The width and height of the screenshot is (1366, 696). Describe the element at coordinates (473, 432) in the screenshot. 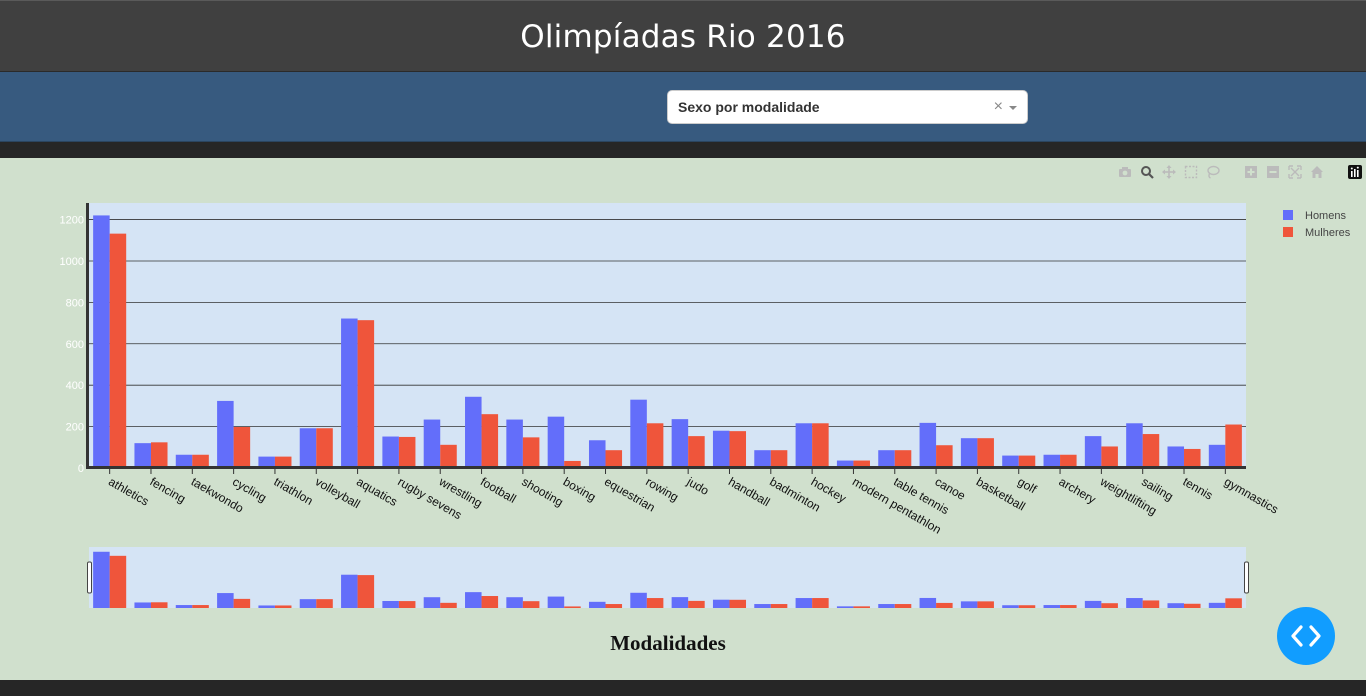

I see `bar-homens-football` at that location.